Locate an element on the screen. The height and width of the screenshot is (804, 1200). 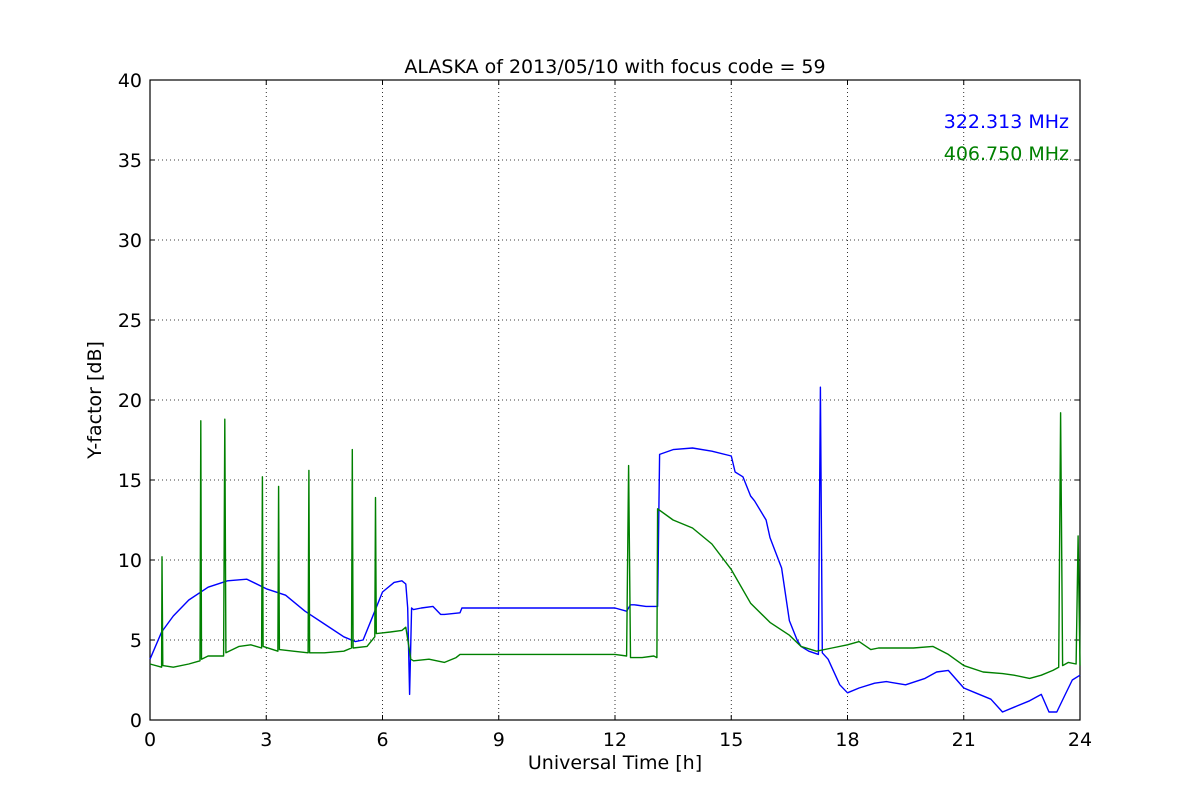
y-tick-label: 15 is located at coordinates (130, 481).